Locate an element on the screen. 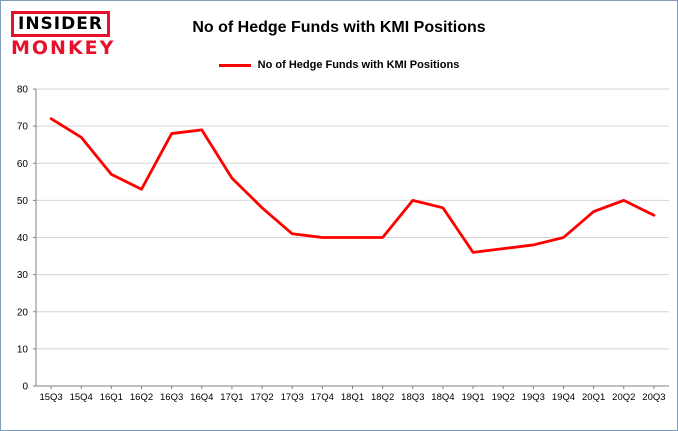 Image resolution: width=678 pixels, height=431 pixels. svg-text: 15Q3 is located at coordinates (50, 397).